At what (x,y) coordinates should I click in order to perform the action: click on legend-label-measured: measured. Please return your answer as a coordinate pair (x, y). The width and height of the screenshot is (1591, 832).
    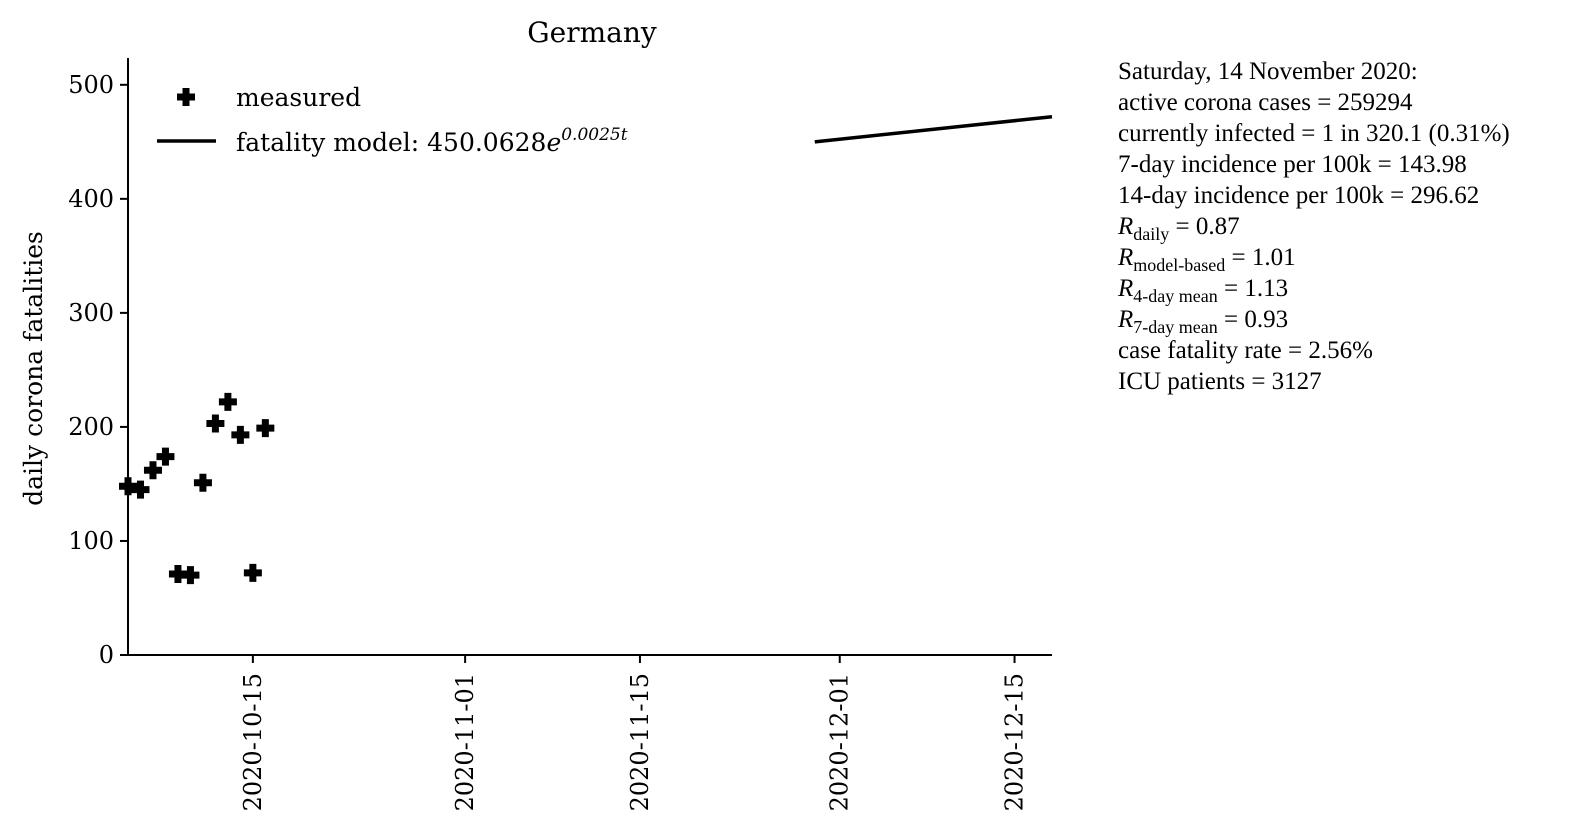
    Looking at the image, I should click on (298, 97).